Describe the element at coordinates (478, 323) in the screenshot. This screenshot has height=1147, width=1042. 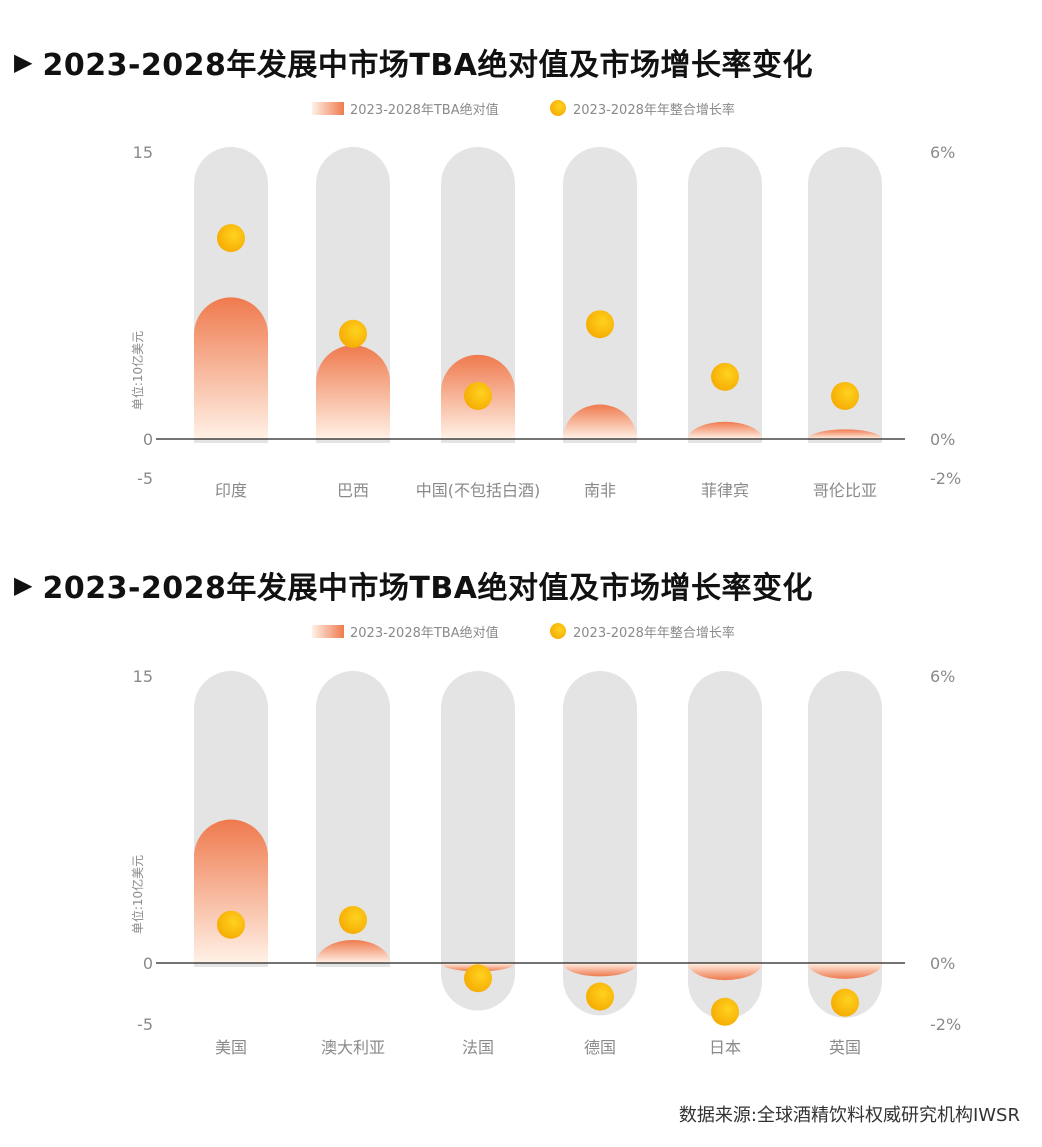
I see `category-group: 中国(不包括白酒)` at that location.